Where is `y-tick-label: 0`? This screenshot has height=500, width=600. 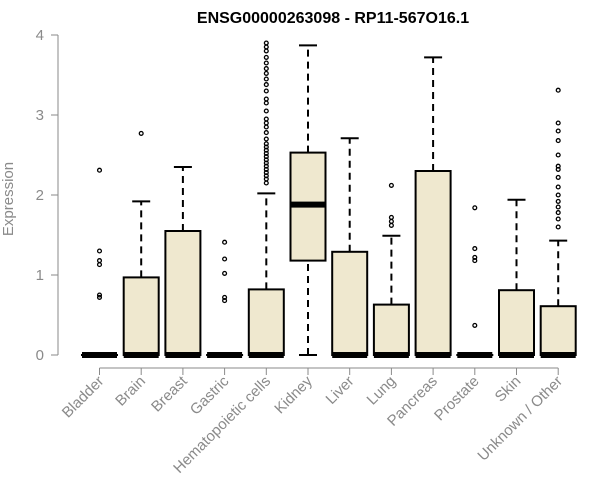
y-tick-label: 0 is located at coordinates (40, 355).